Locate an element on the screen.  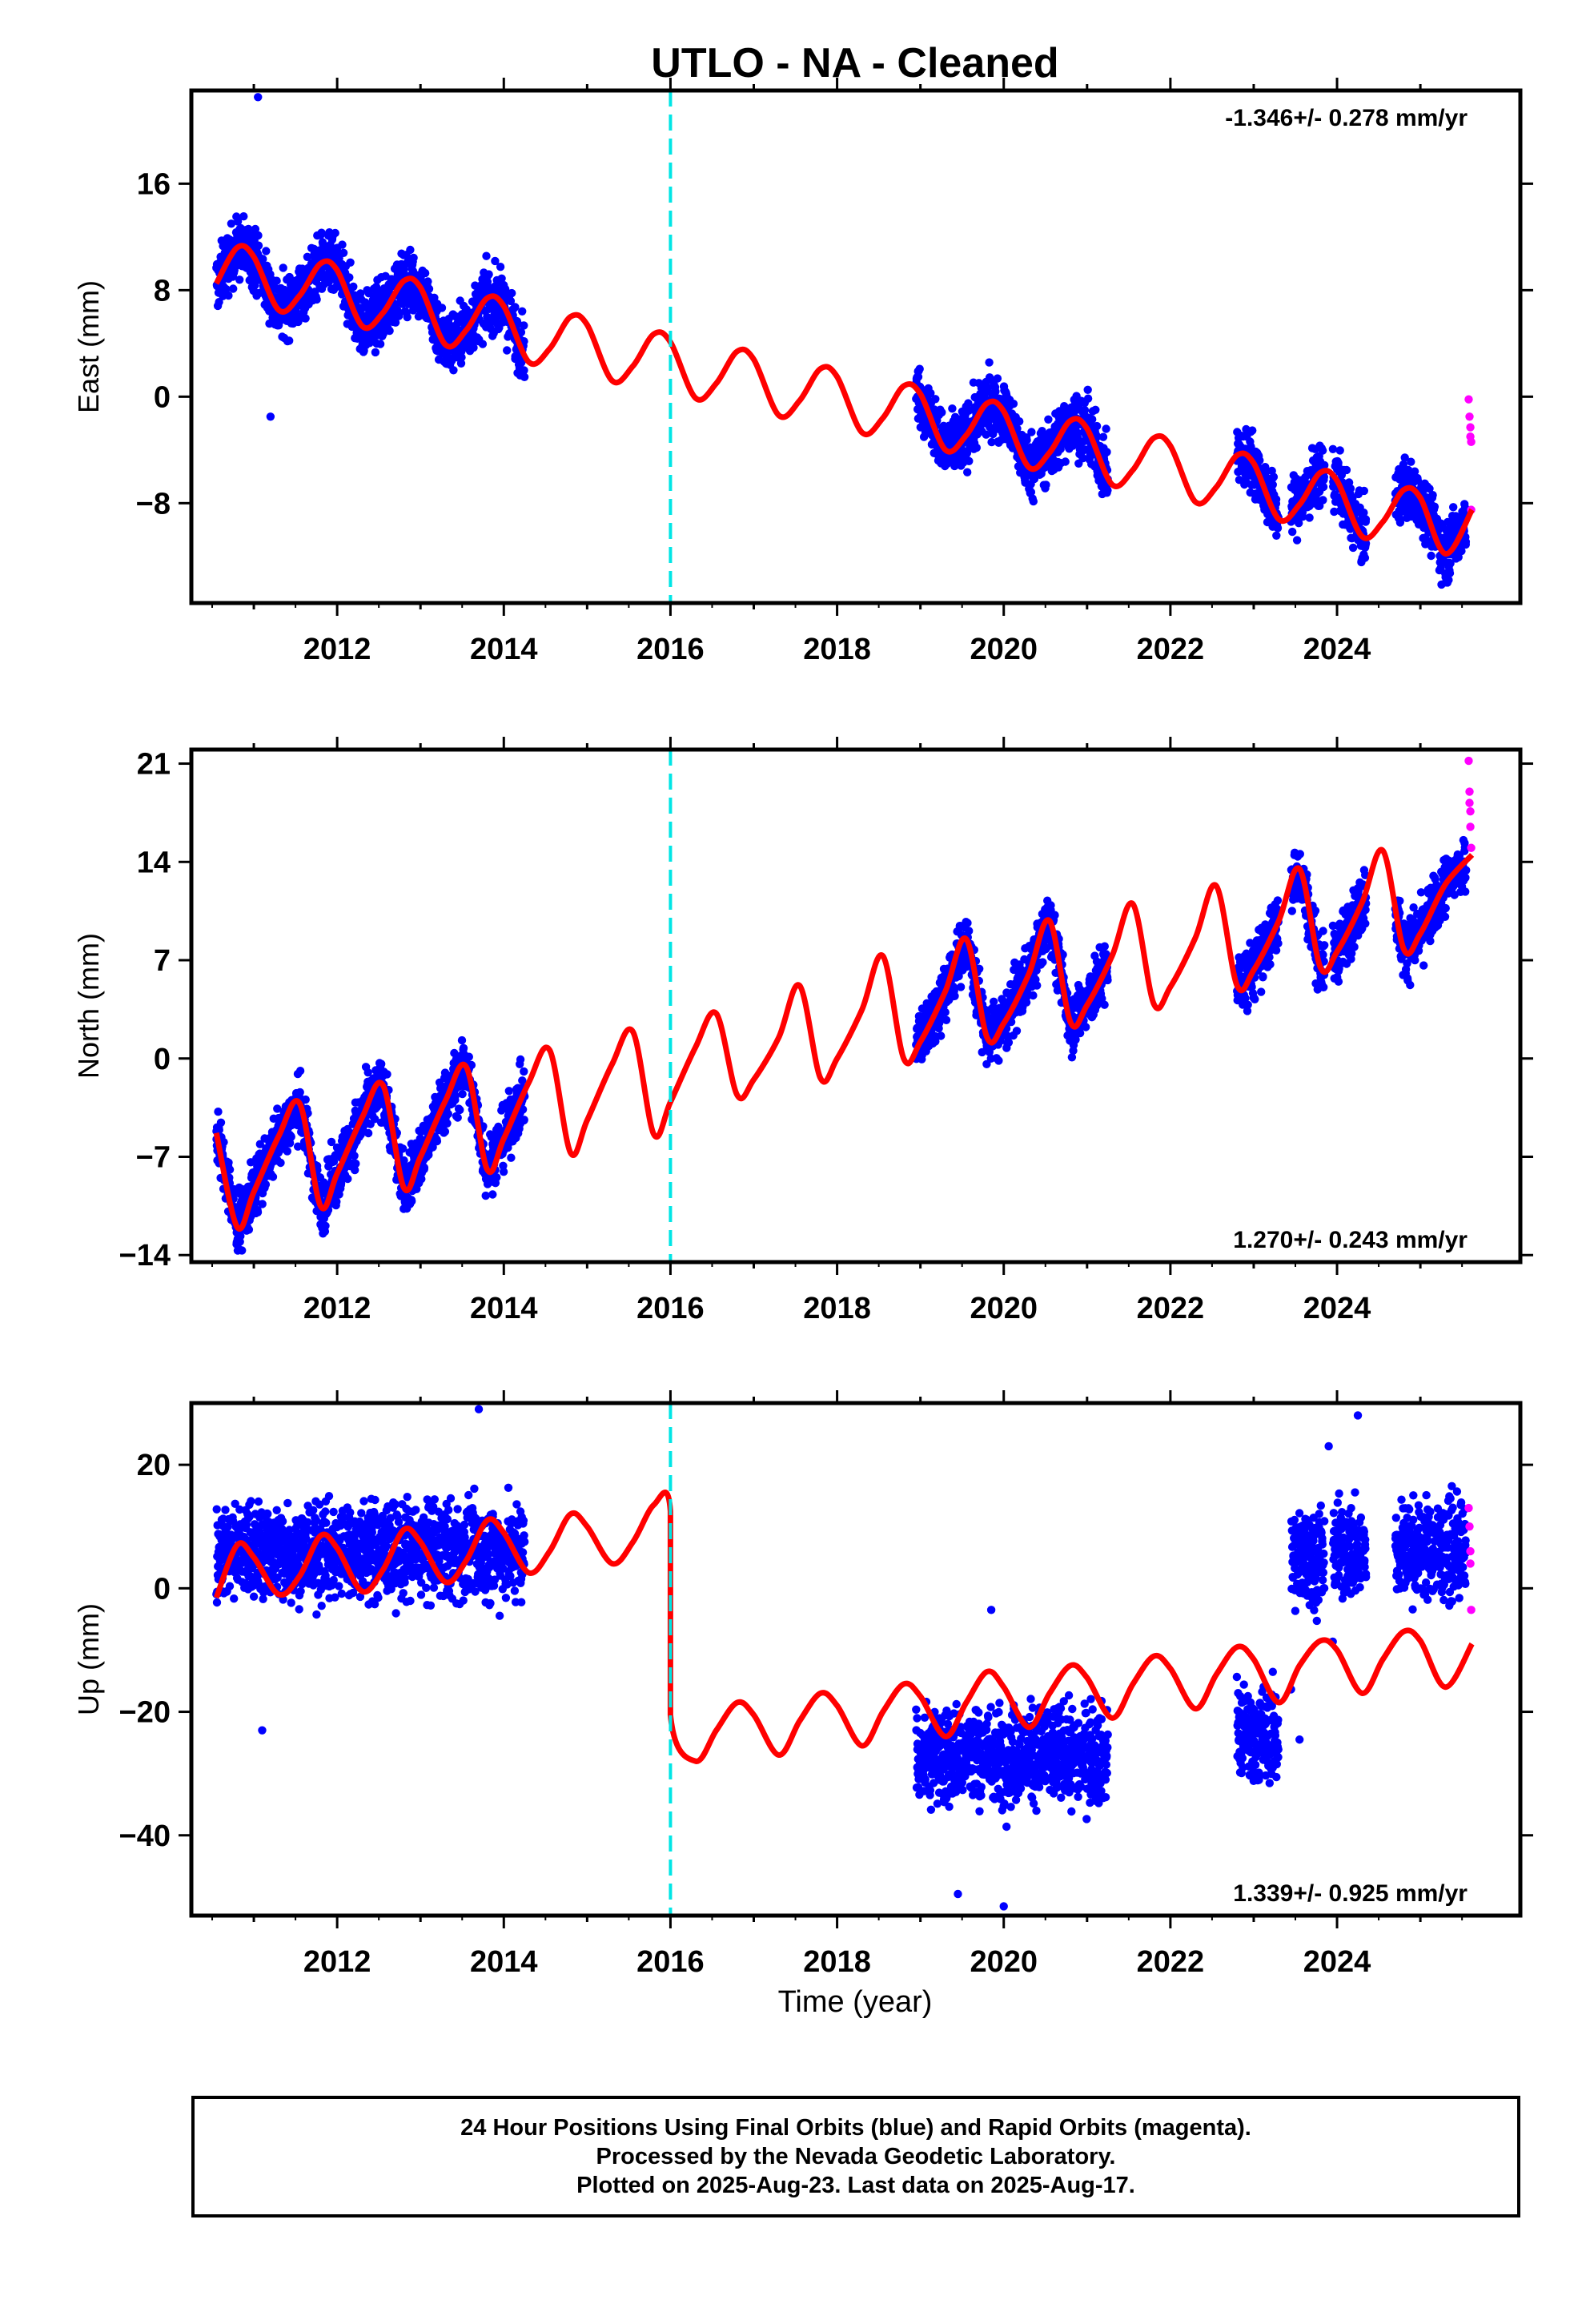
x-tick-label: 2024 is located at coordinates (1337, 649).